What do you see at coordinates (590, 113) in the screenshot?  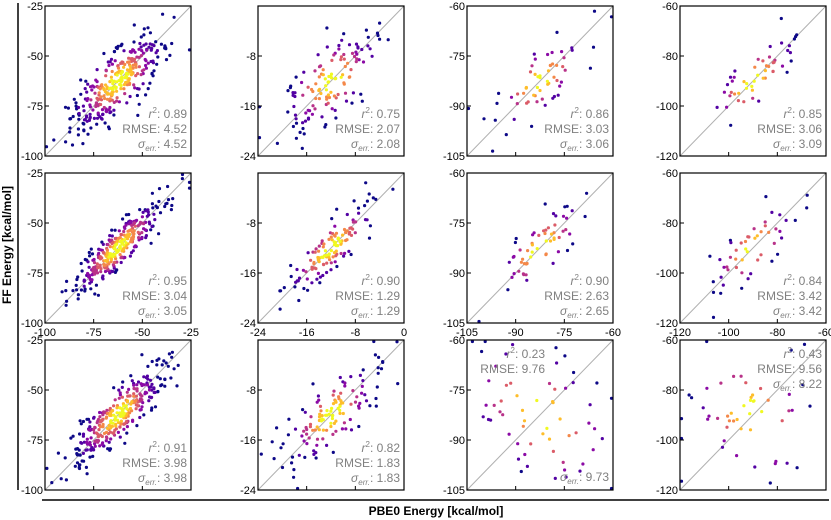 I see `stat-r2: r2: 0.86` at bounding box center [590, 113].